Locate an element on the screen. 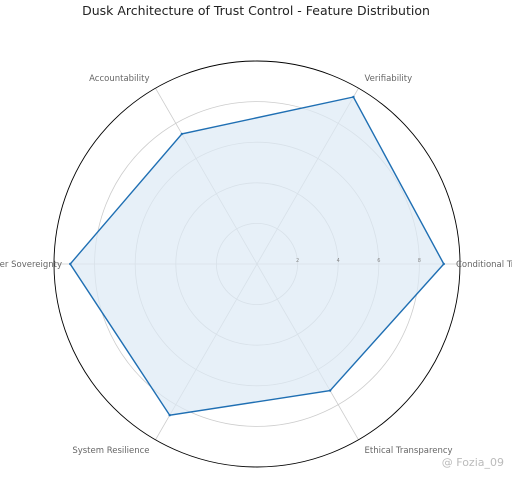 The width and height of the screenshot is (512, 477). tick-label: 8 is located at coordinates (419, 261).